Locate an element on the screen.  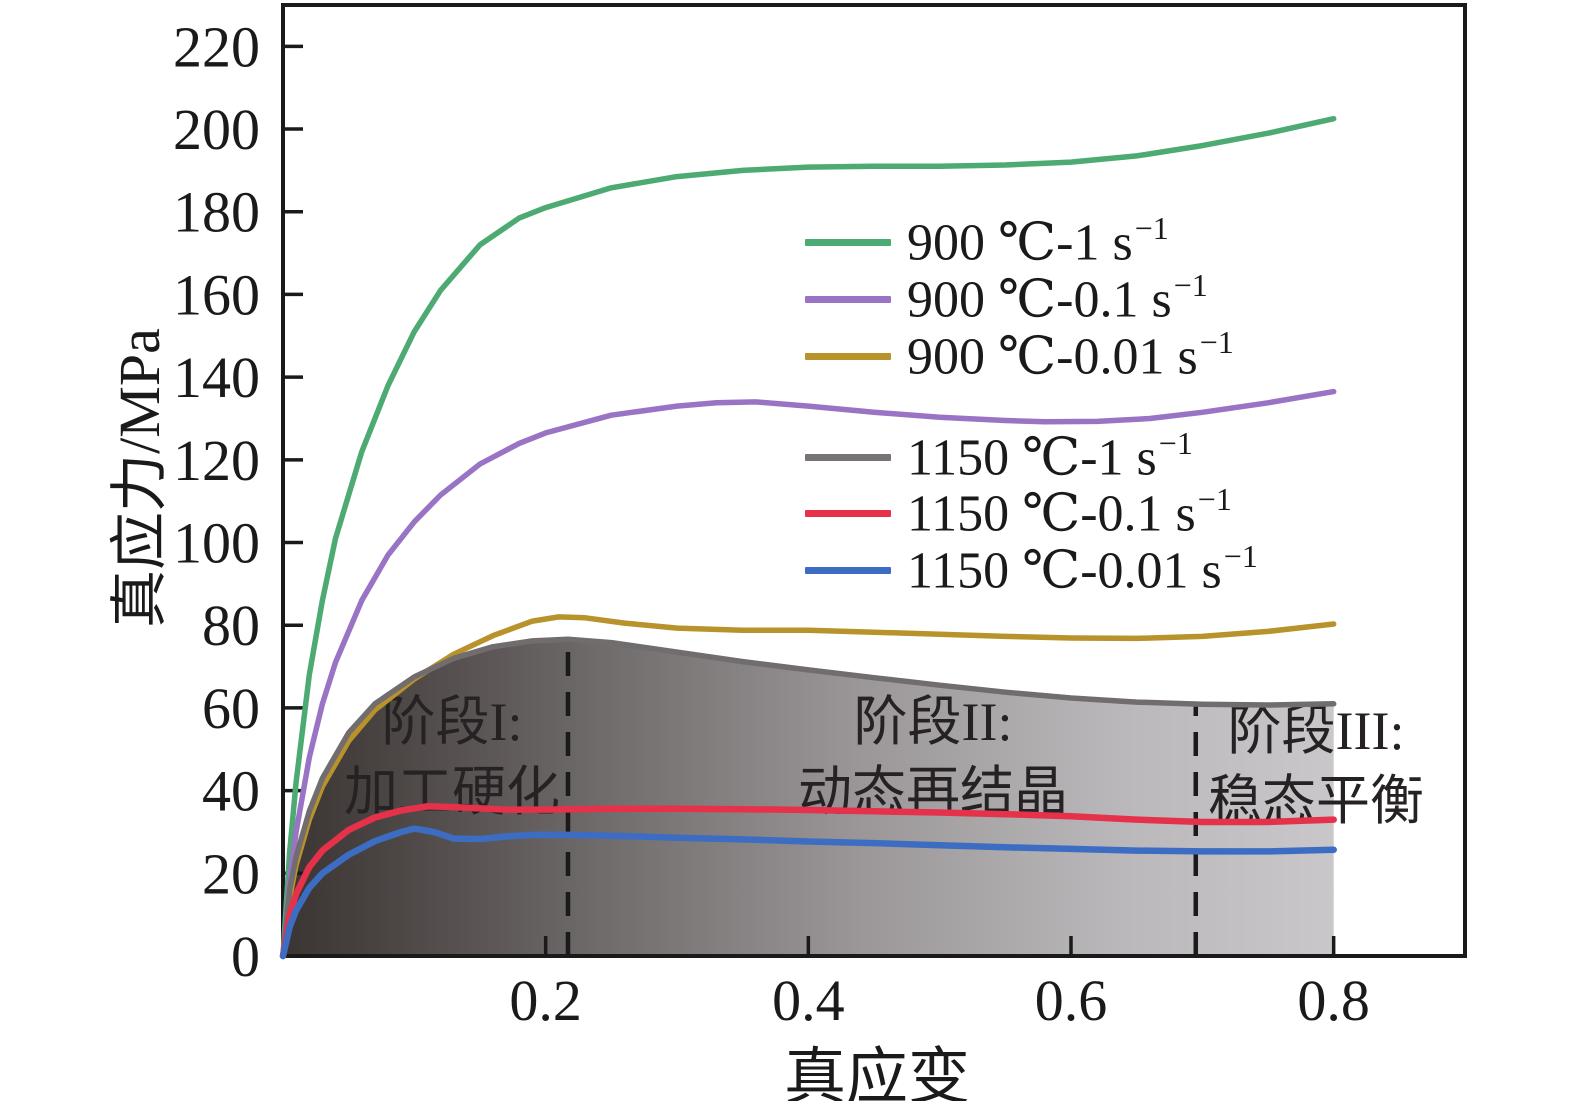
y-tick-label: 180 is located at coordinates (216, 212).